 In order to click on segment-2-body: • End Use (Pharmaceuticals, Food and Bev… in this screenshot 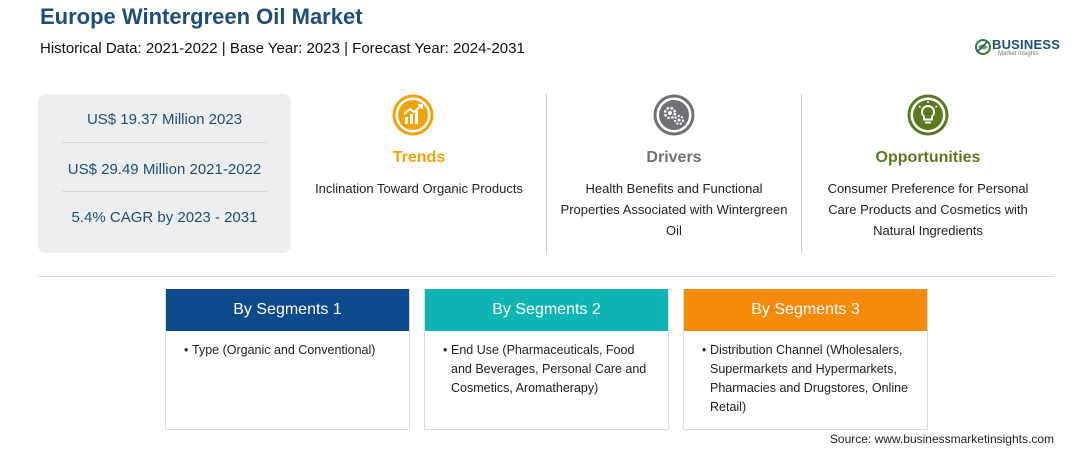, I will do `click(546, 364)`.